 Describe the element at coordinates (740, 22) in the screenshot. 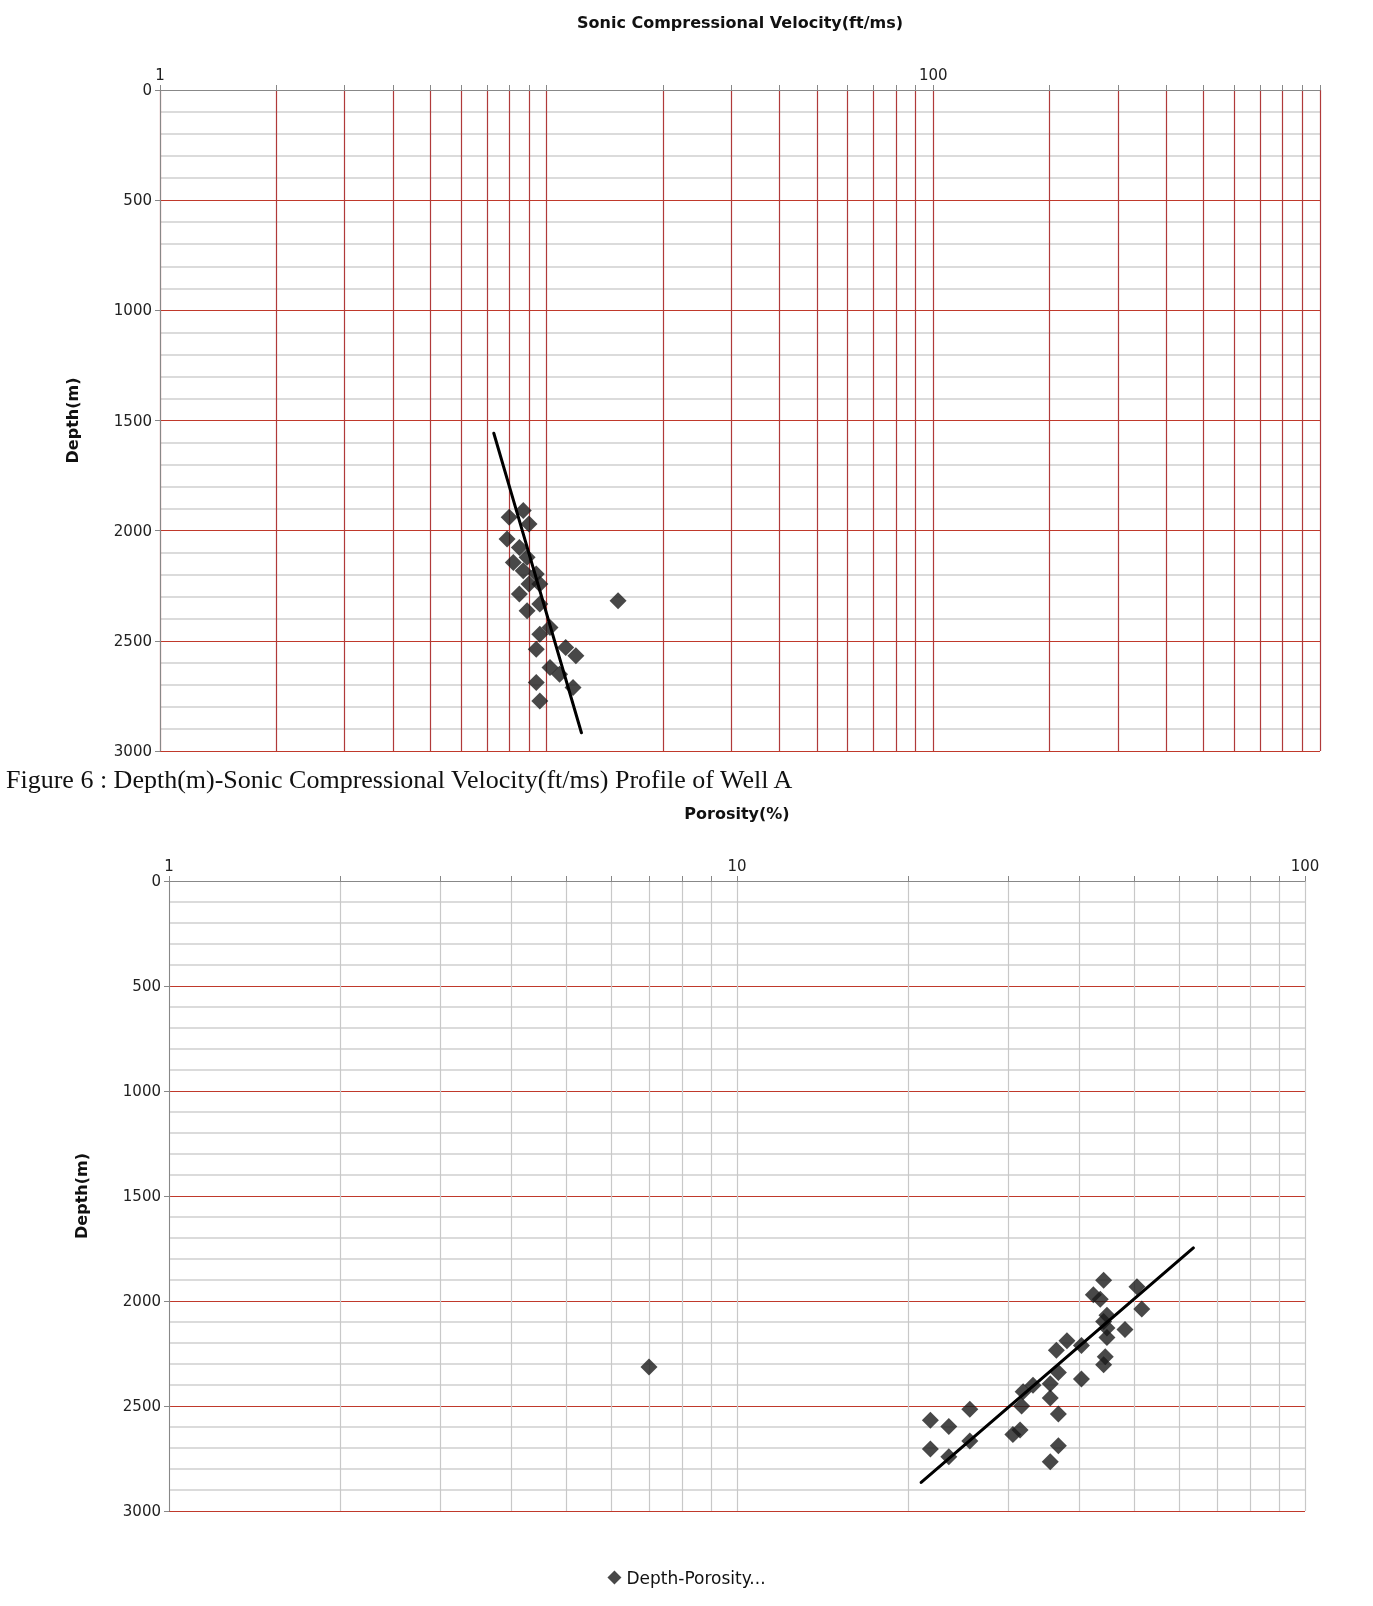

I see `x-axis-title: Sonic Compressional Velocity(ft/ms)` at that location.